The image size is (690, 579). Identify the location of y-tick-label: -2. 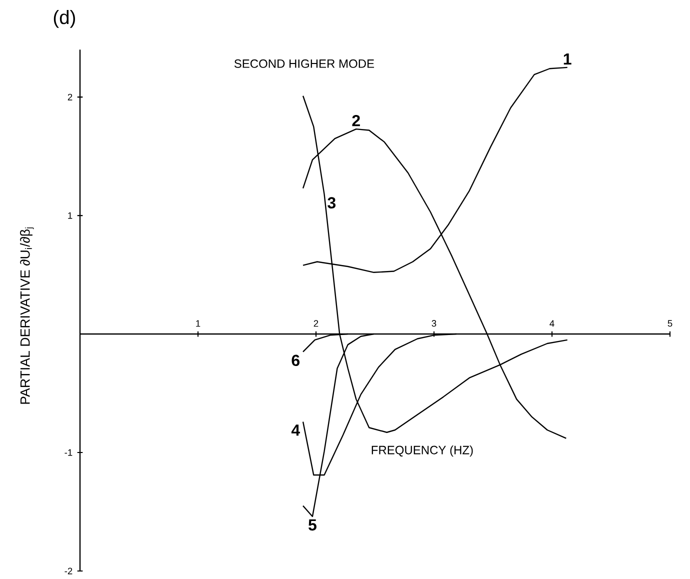
(68, 571).